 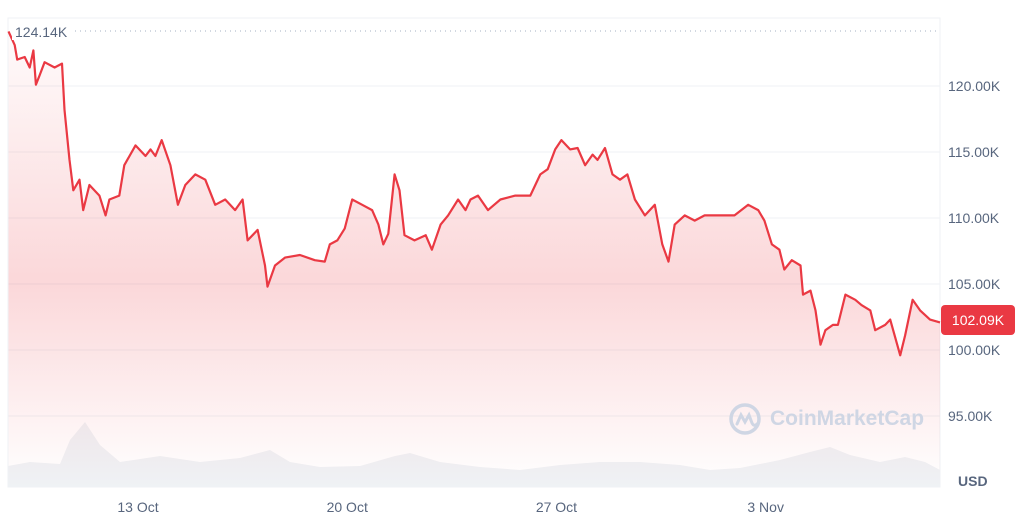 What do you see at coordinates (978, 320) in the screenshot?
I see `current-price-badge: 102.09K` at bounding box center [978, 320].